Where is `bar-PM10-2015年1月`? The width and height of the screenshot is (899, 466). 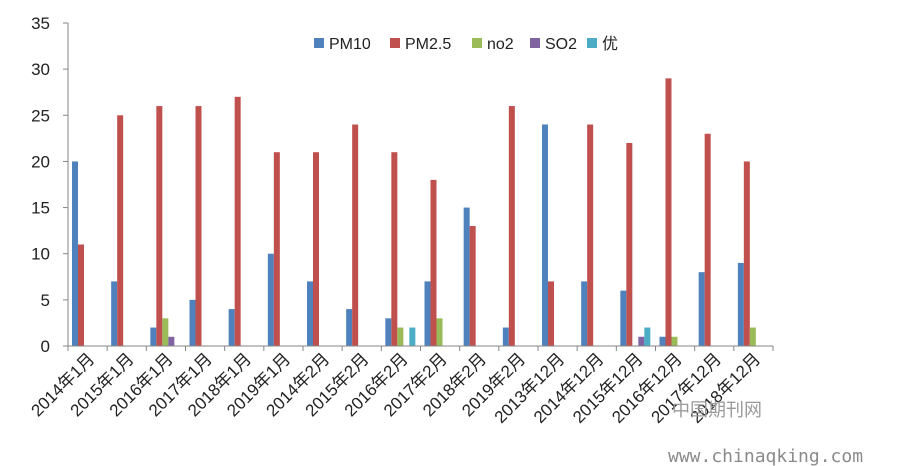
bar-PM10-2015年1月 is located at coordinates (114, 313).